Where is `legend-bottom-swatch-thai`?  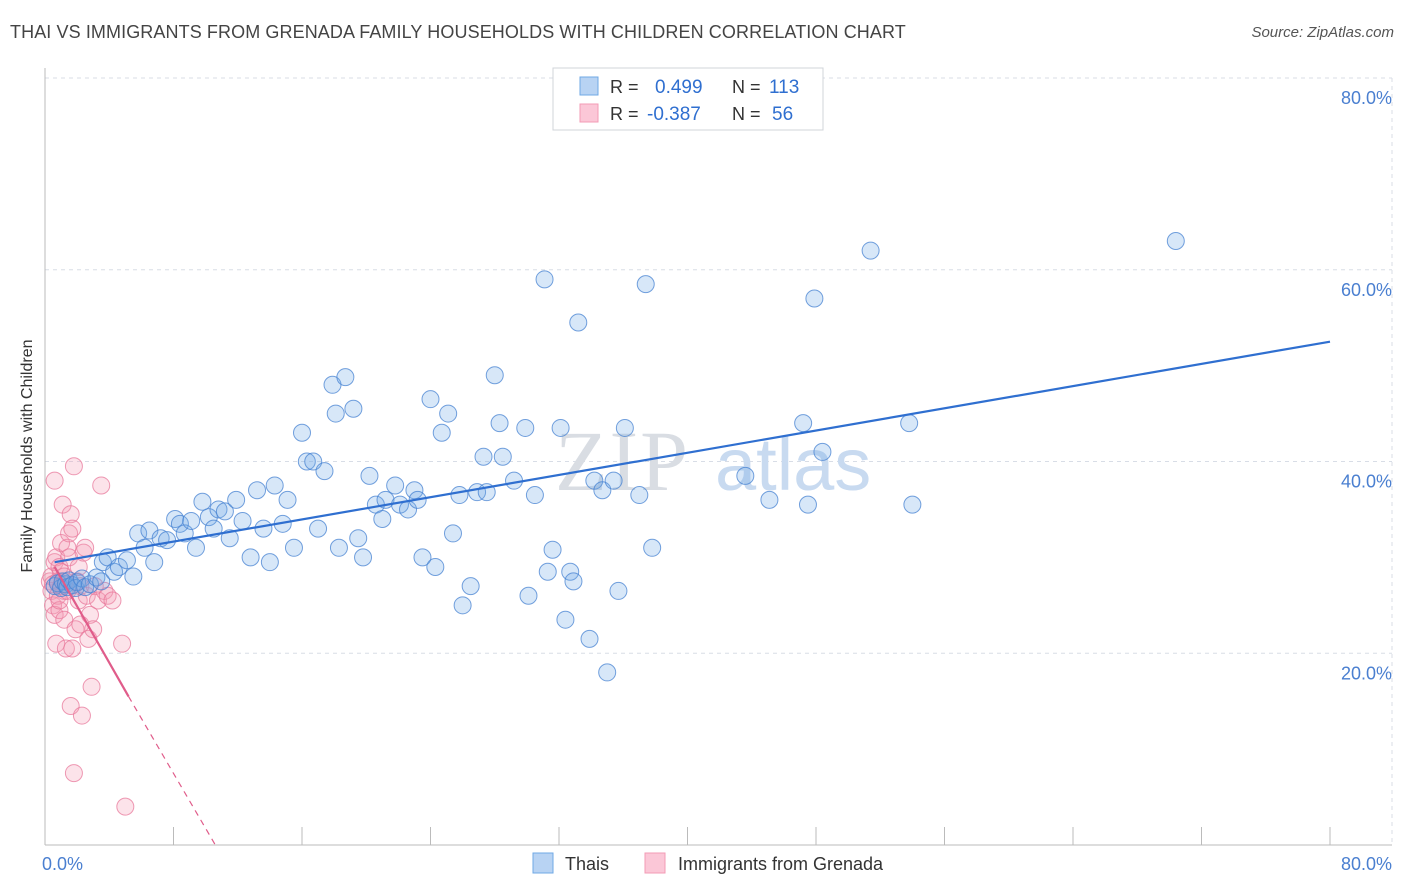
legend-bottom-swatch-thai is located at coordinates (543, 863).